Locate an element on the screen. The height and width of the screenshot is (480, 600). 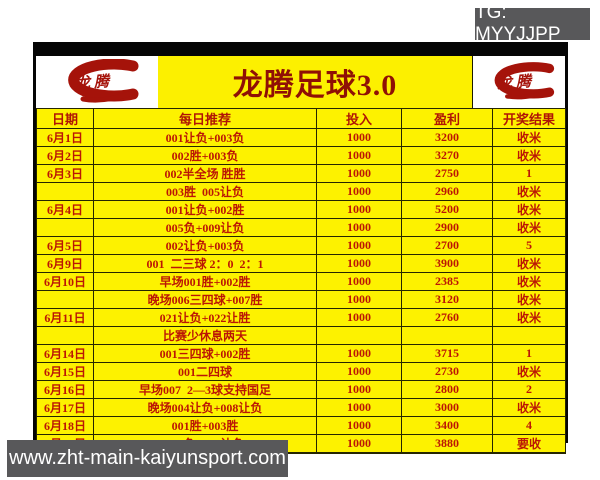
table-cell: 3120 is located at coordinates (447, 299).